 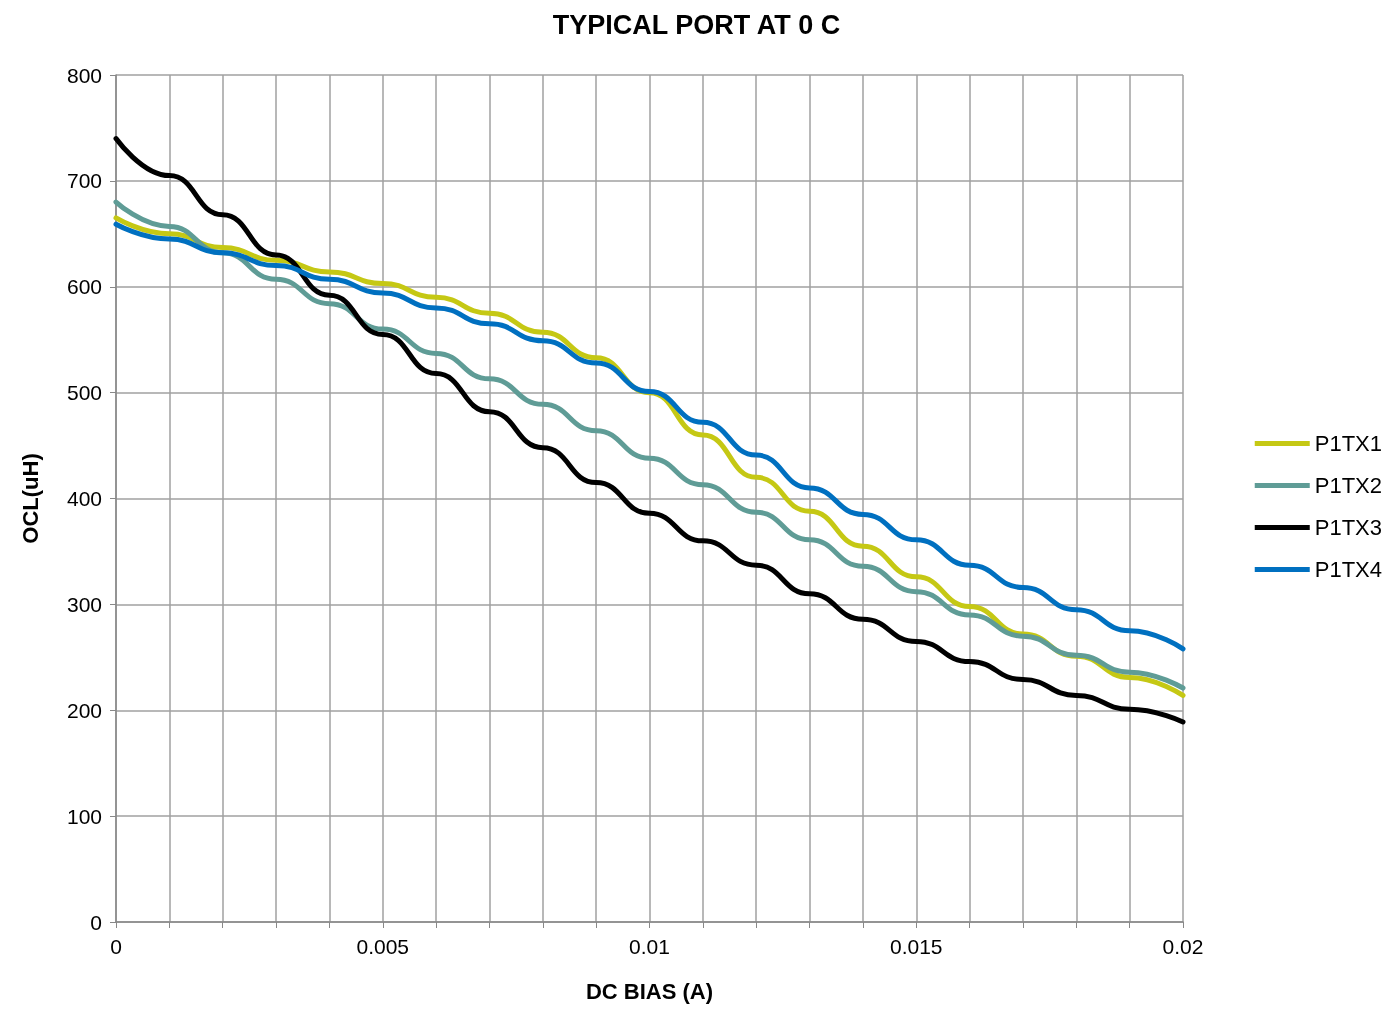 What do you see at coordinates (84, 393) in the screenshot?
I see `y-tick-label: 500` at bounding box center [84, 393].